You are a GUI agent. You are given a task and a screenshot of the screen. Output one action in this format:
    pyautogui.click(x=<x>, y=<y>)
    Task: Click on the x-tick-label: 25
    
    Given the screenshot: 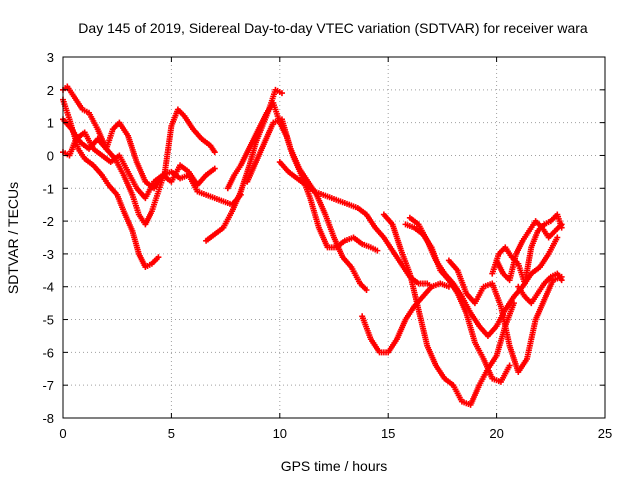 What is the action you would take?
    pyautogui.click(x=605, y=433)
    